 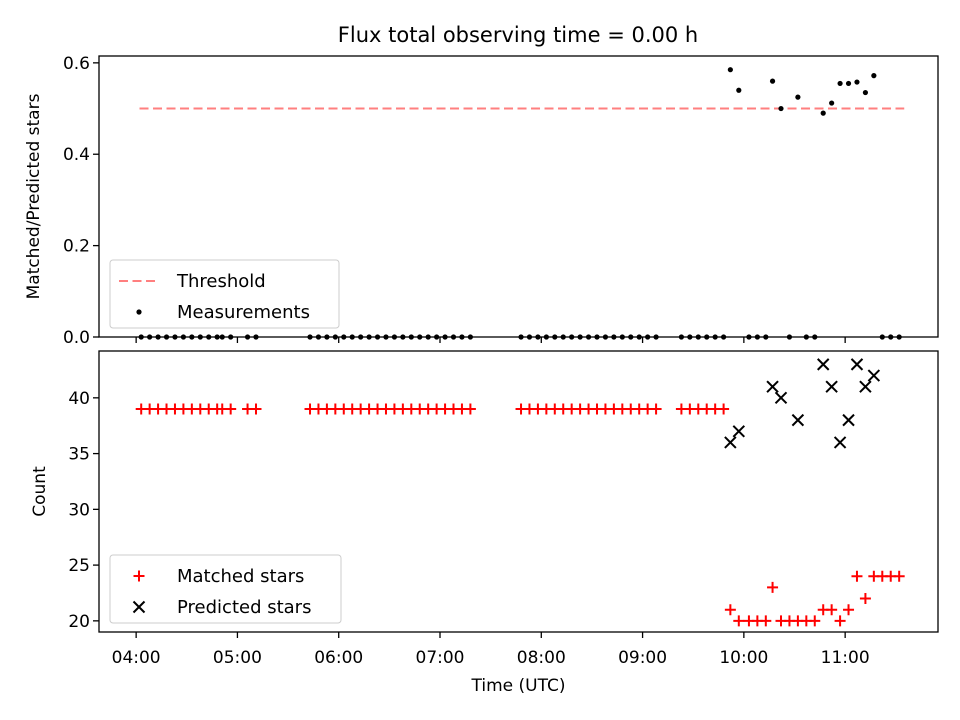 What do you see at coordinates (139, 607) in the screenshot?
I see `legend-predicted-swatch` at bounding box center [139, 607].